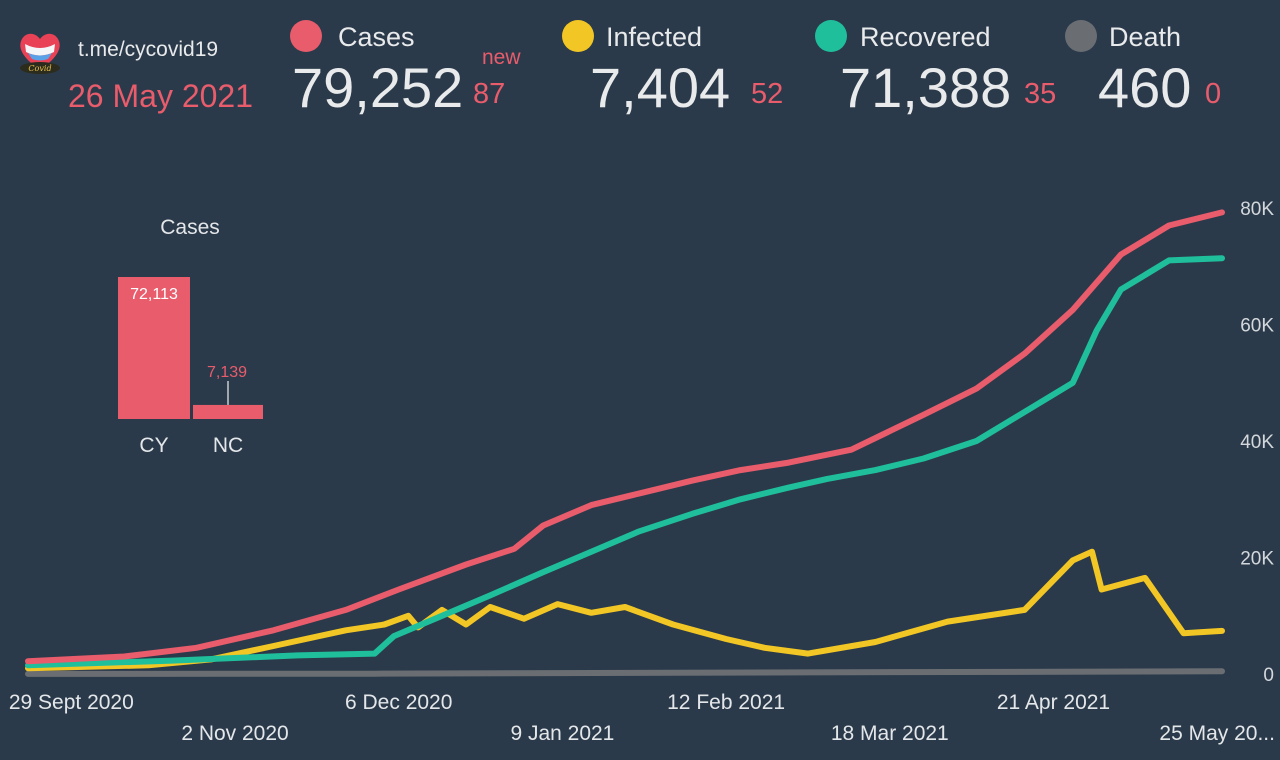  Describe the element at coordinates (376, 37) in the screenshot. I see `cases-label: Cases` at that location.